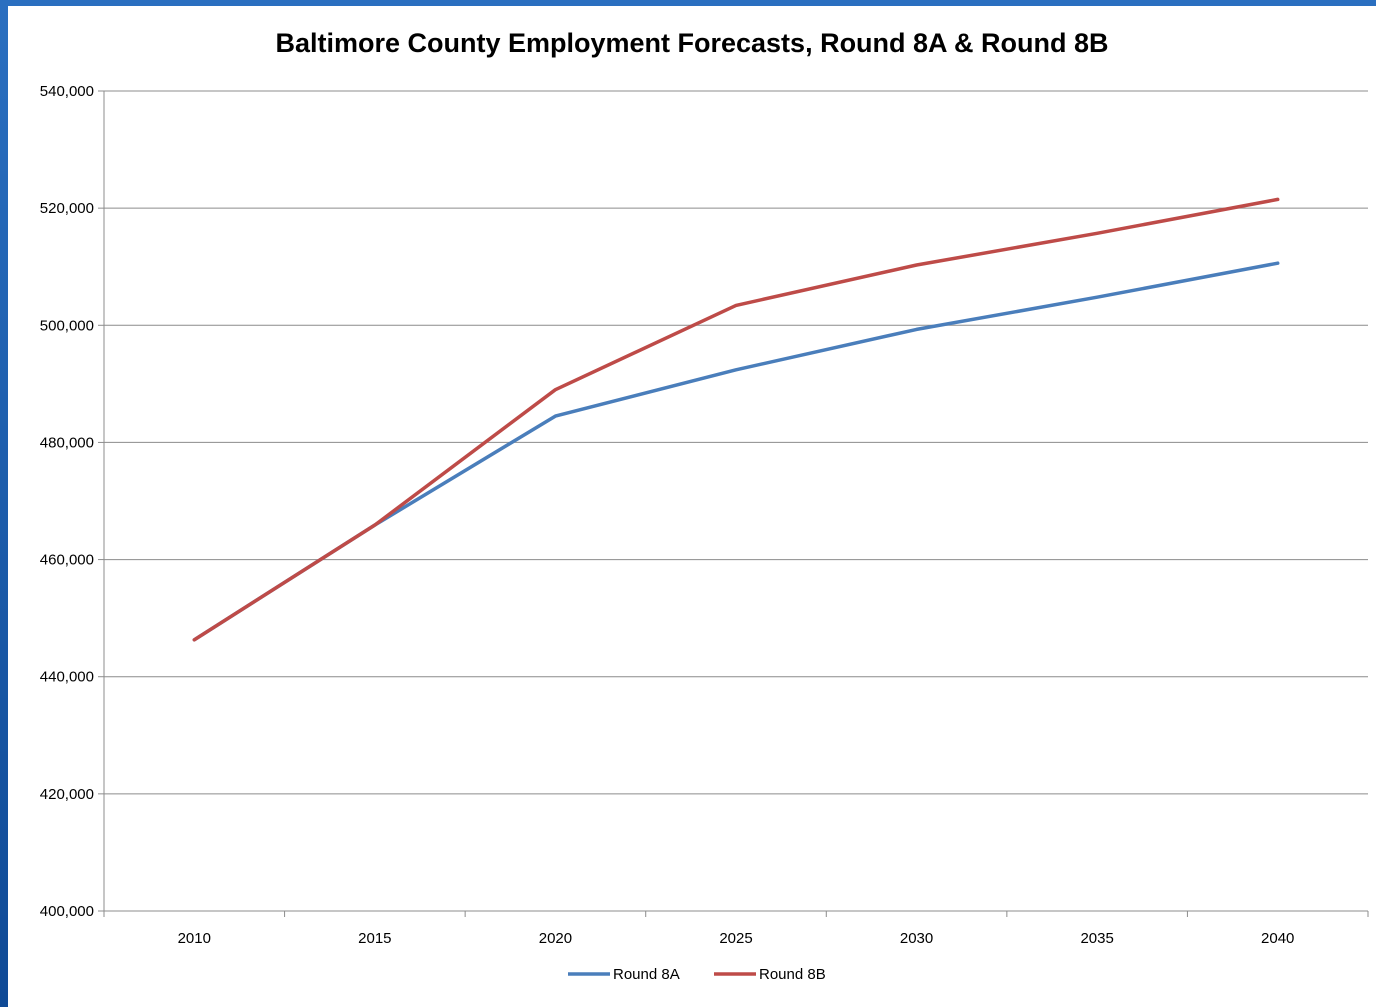  What do you see at coordinates (67, 91) in the screenshot?
I see `y-tick-label: 540,000` at bounding box center [67, 91].